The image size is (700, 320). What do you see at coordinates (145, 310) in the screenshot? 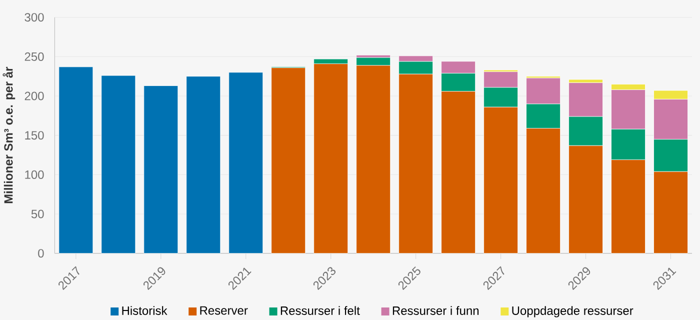
I see `legend-label: Historisk` at bounding box center [145, 310].